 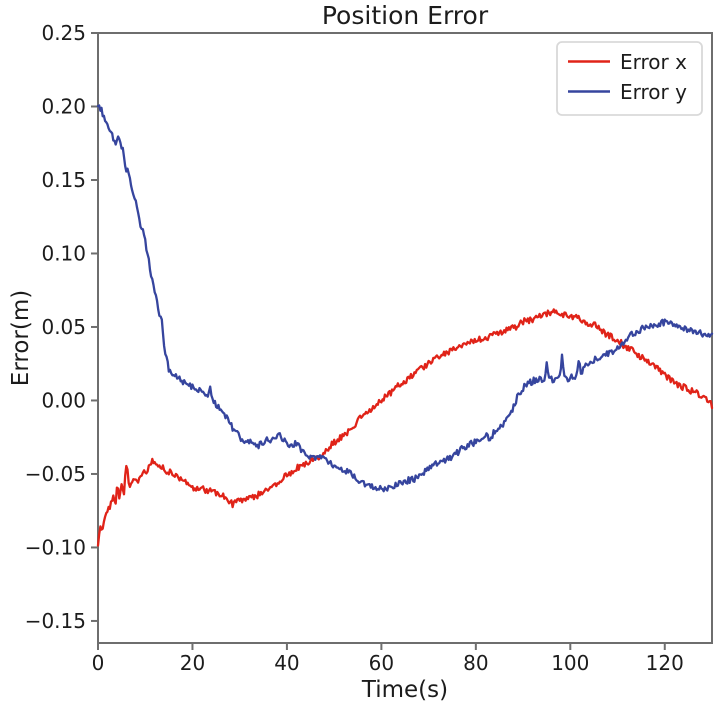 I want to click on x-tick-label: 80, so click(x=475, y=663).